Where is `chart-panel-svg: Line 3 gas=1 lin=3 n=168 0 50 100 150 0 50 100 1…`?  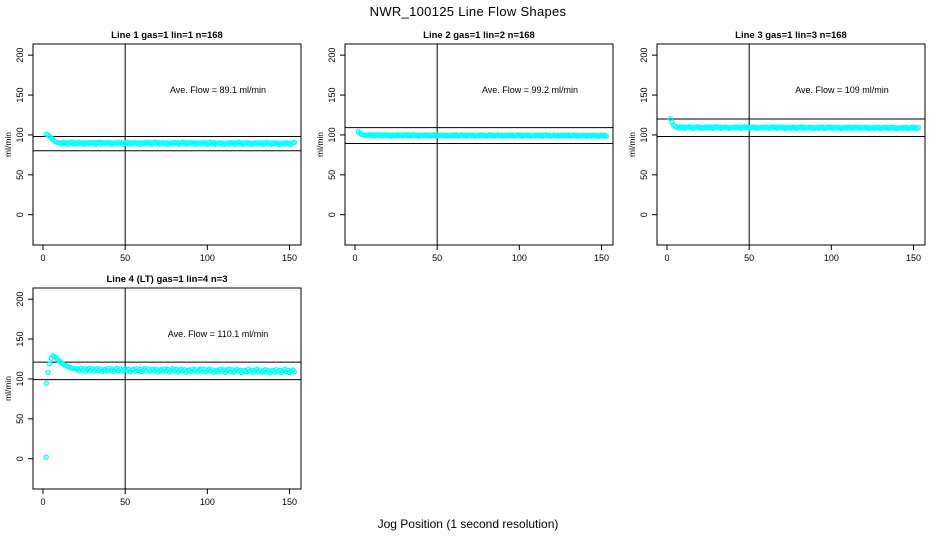
chart-panel-svg: Line 3 gas=1 lin=3 n=168 0 50 100 150 0 50 100 1… is located at coordinates (776, 146).